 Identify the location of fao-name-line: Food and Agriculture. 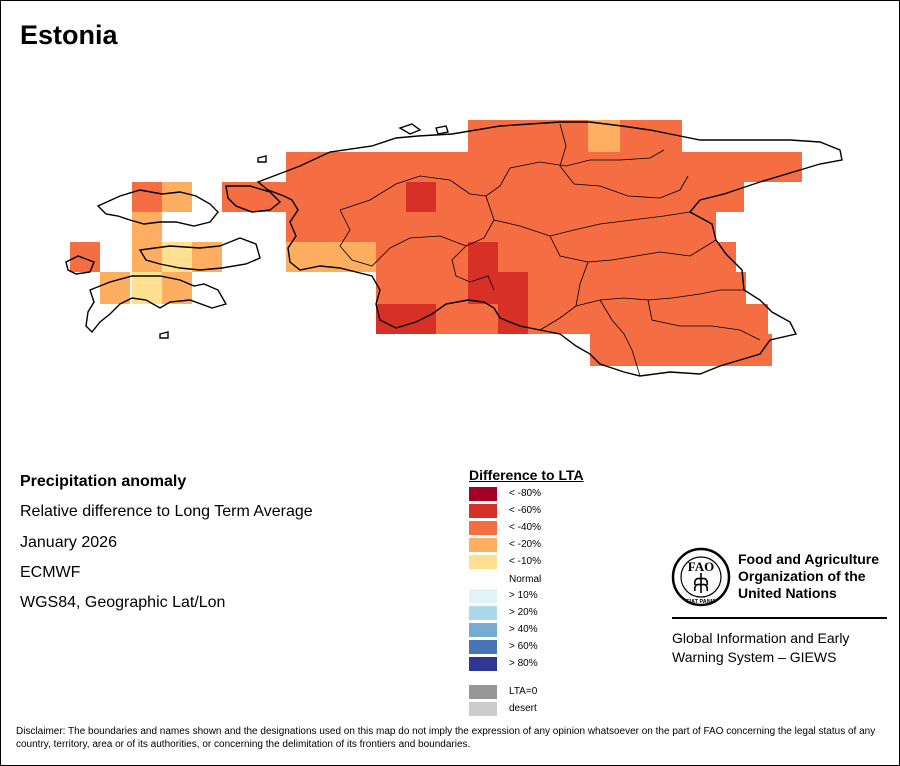
(809, 559).